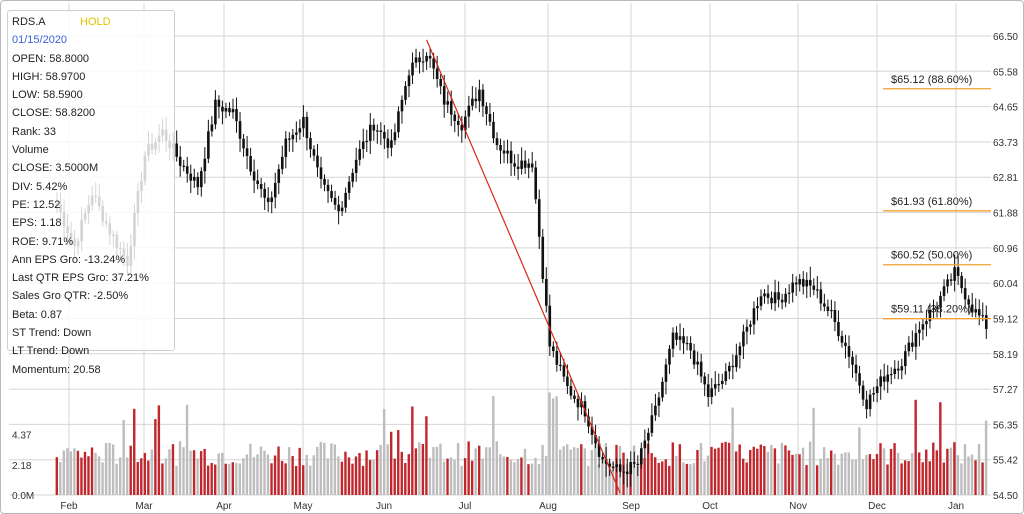 The image size is (1024, 514). I want to click on month-tick-label: Jun, so click(384, 506).